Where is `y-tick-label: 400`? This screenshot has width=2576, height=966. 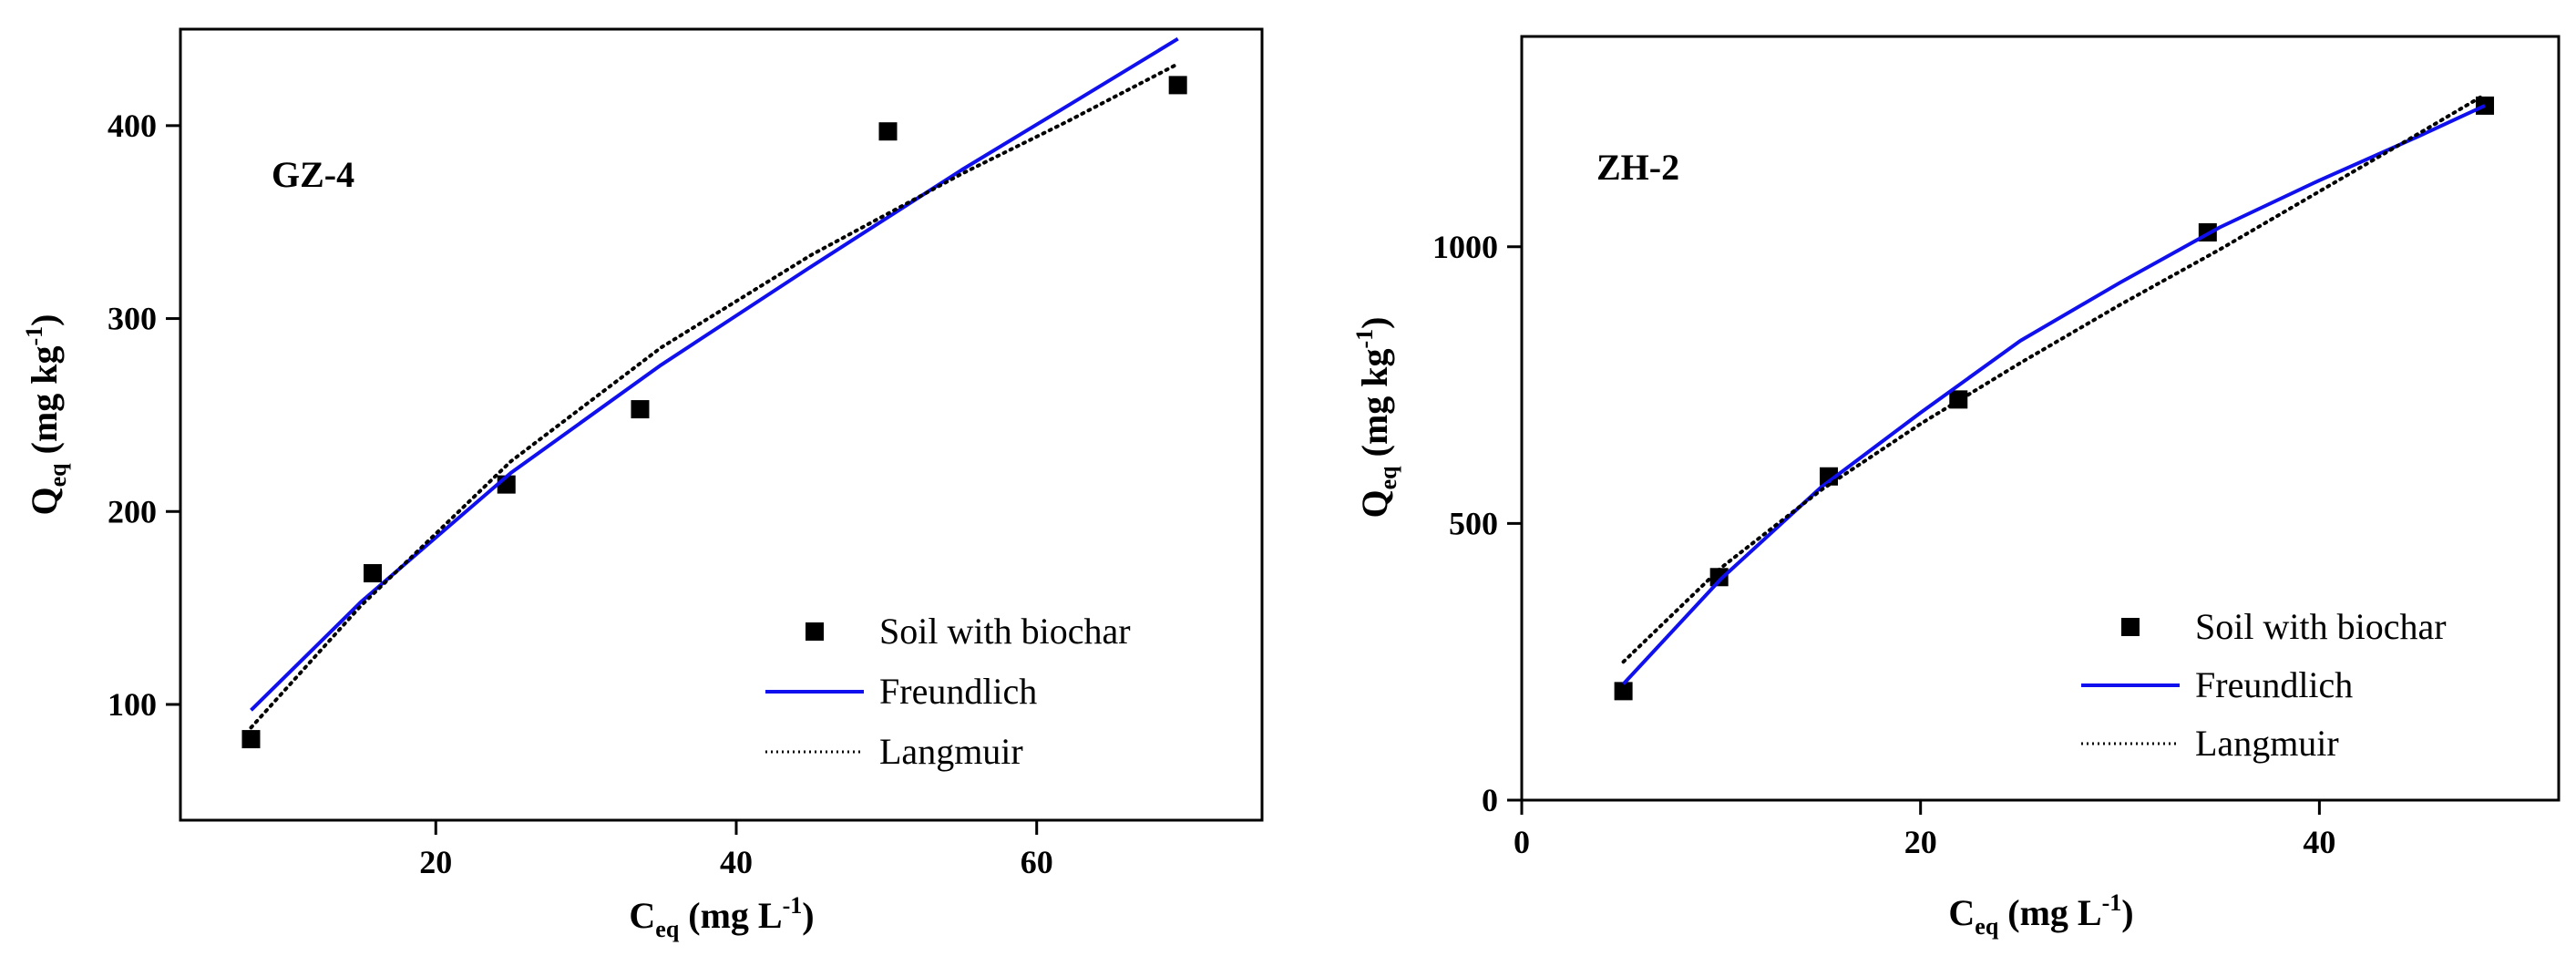
y-tick-label: 400 is located at coordinates (132, 126).